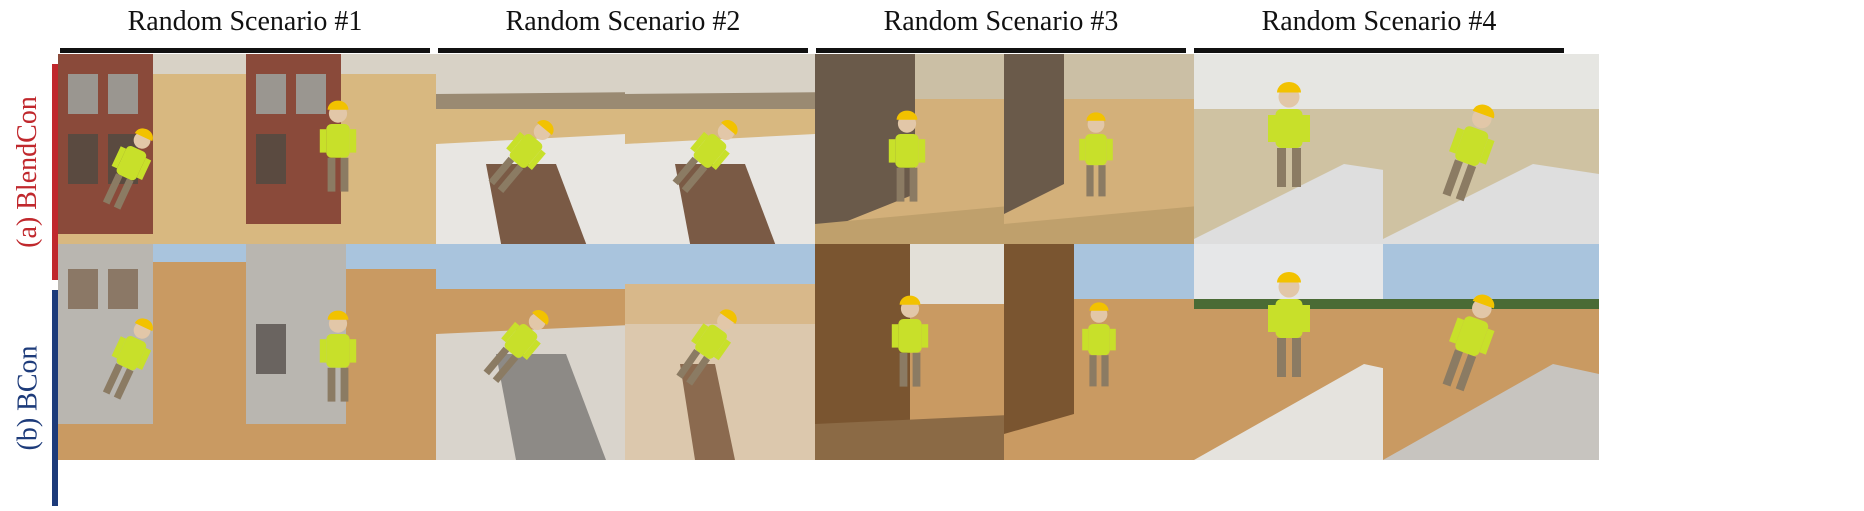  What do you see at coordinates (55, 398) in the screenshot?
I see `row-b-bar` at bounding box center [55, 398].